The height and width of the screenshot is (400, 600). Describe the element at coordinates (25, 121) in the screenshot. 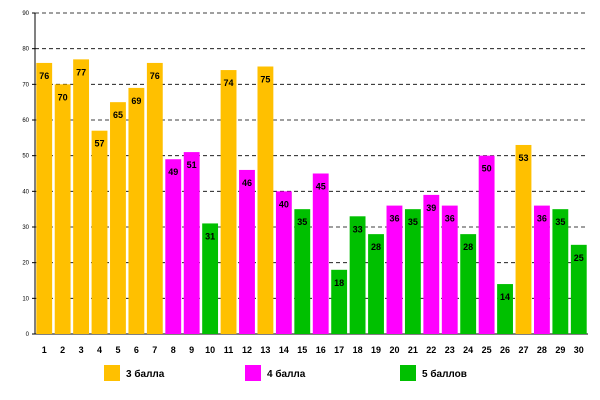

I see `y-tick-label: 60` at that location.